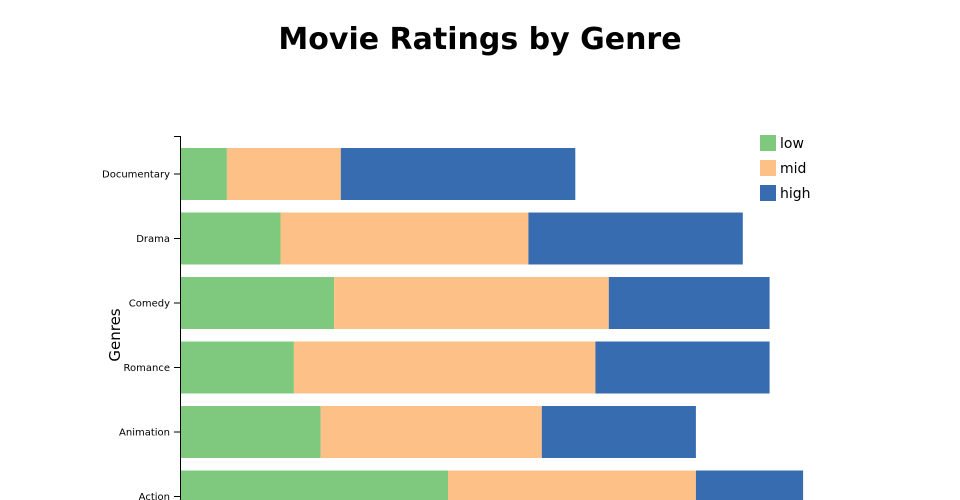 The height and width of the screenshot is (500, 960). Describe the element at coordinates (404, 238) in the screenshot. I see `bar-drama-mid` at that location.